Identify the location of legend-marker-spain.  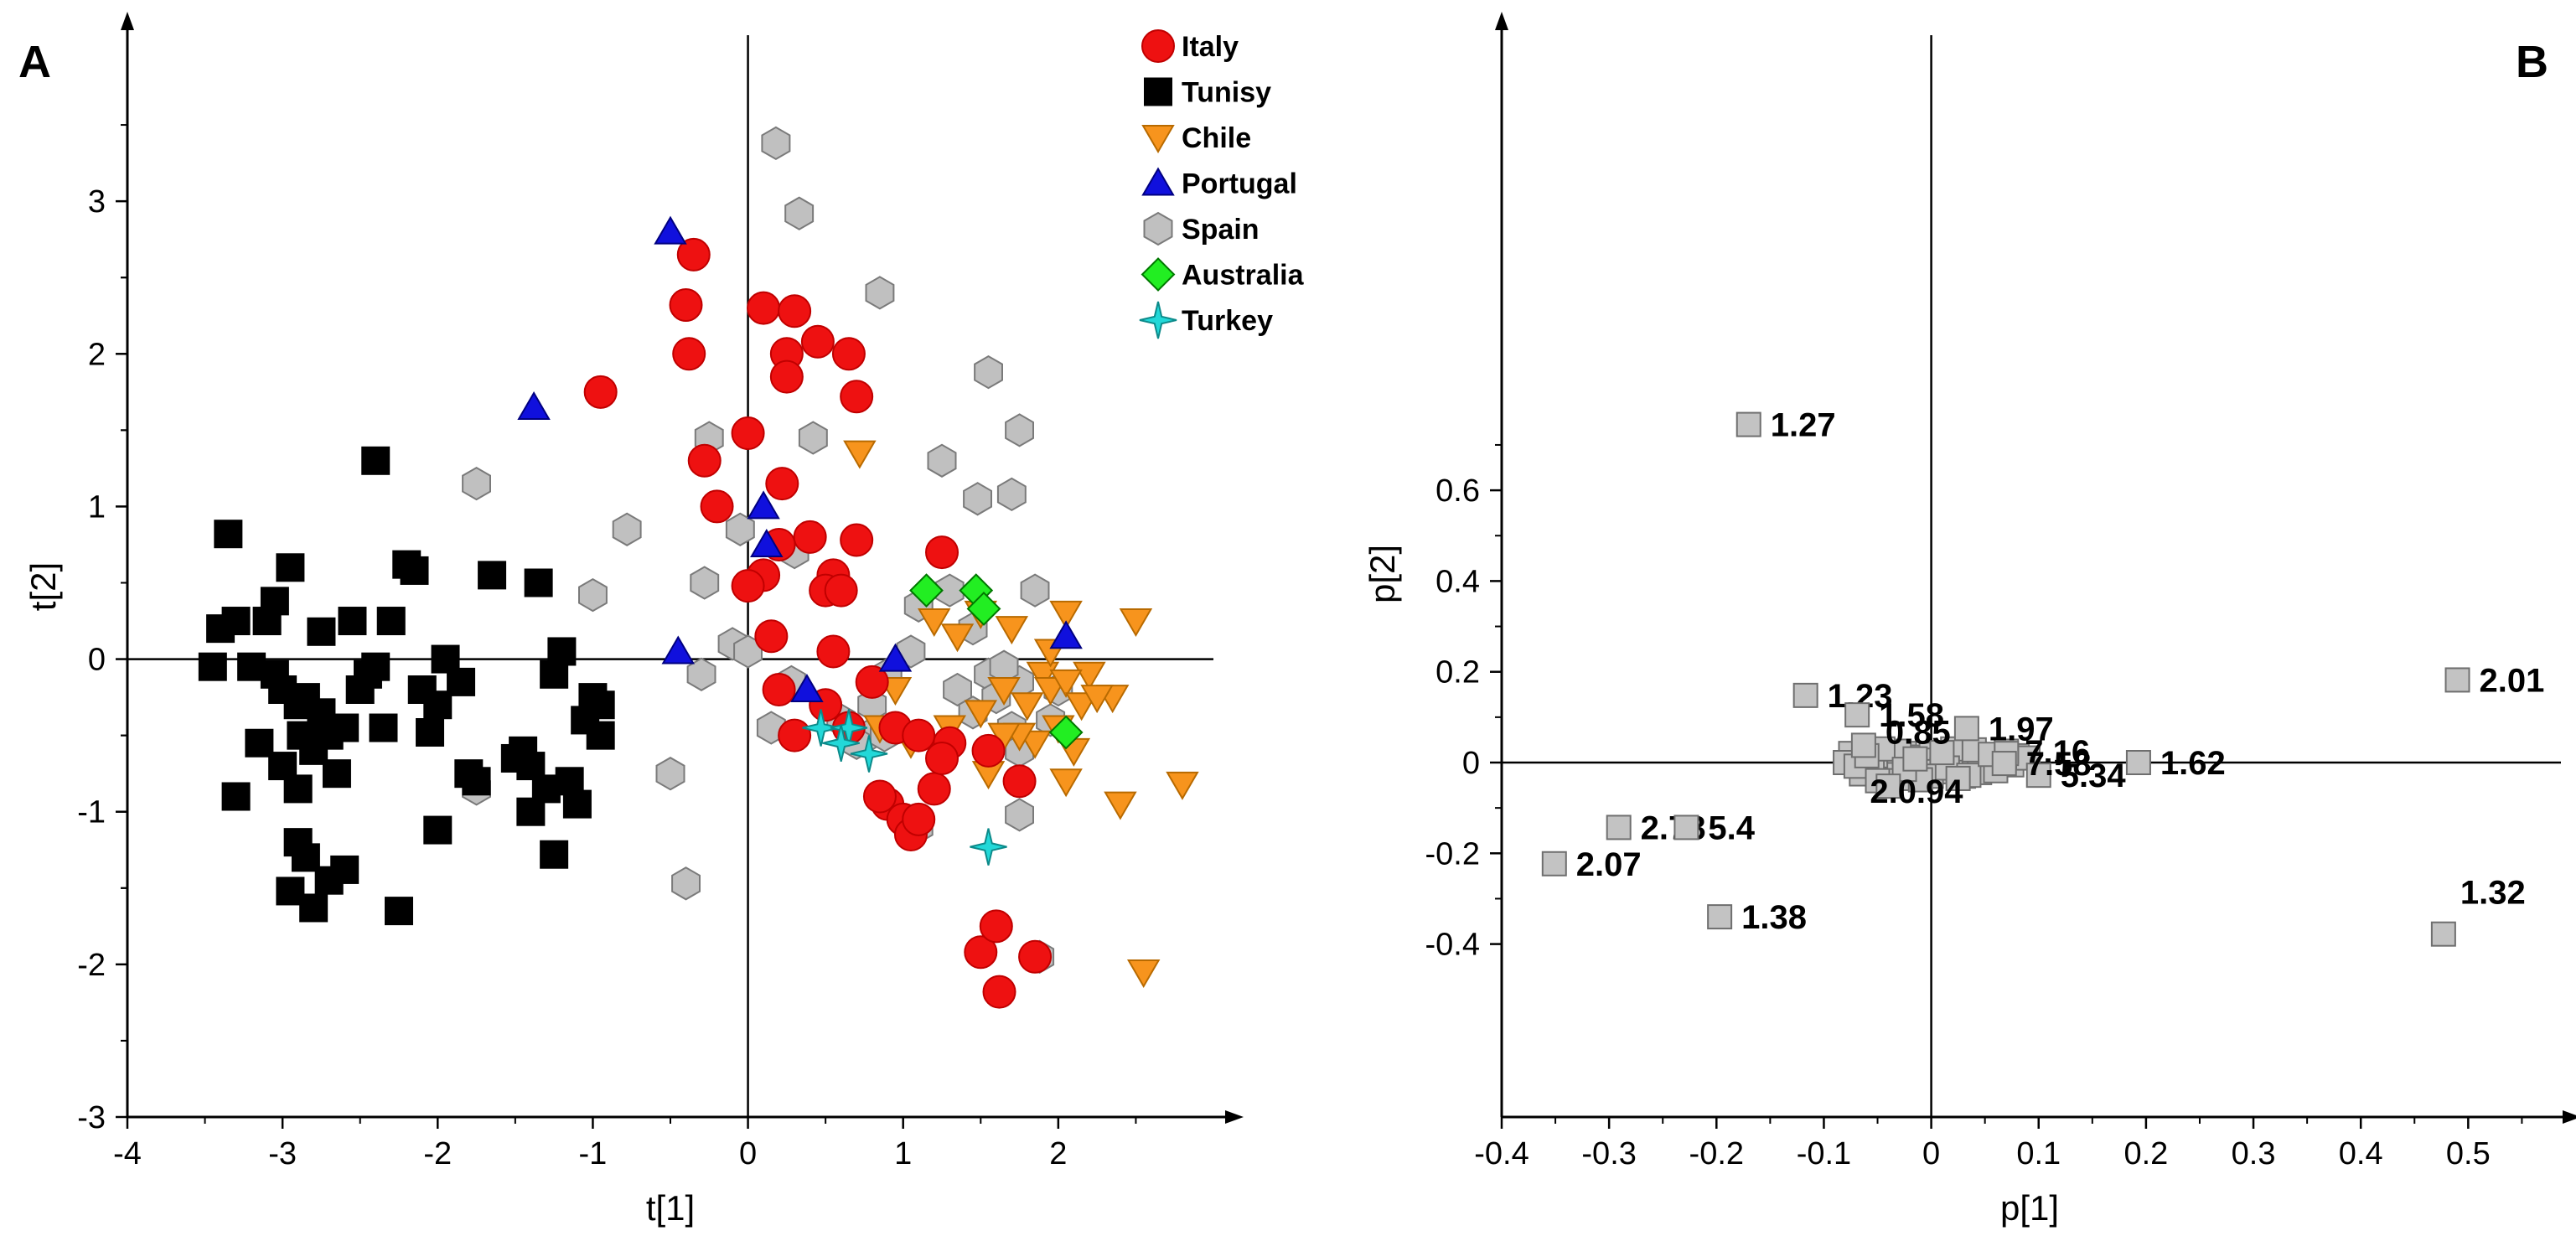
(1158, 228).